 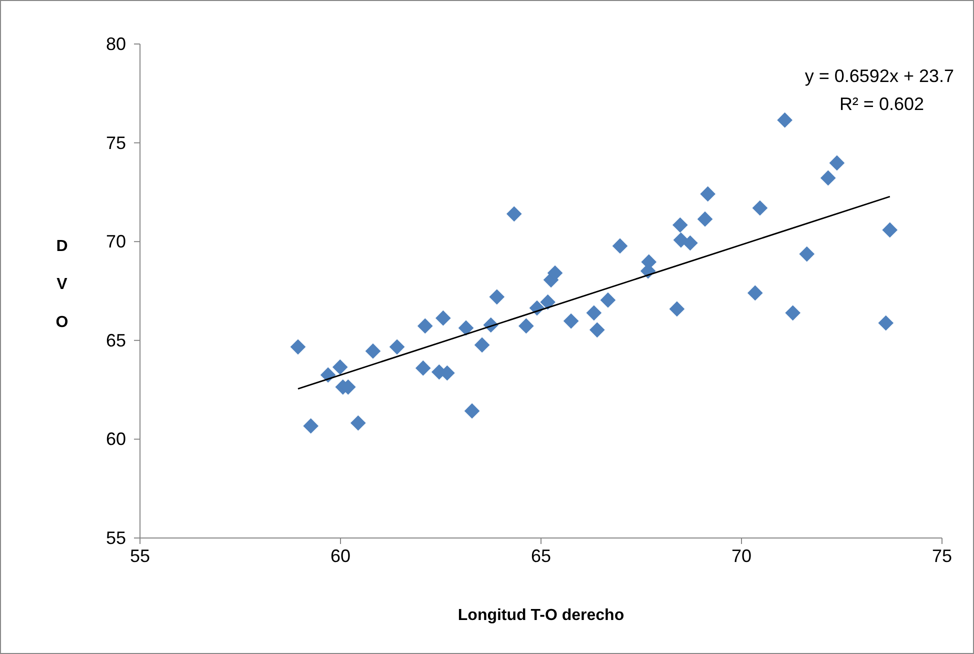 What do you see at coordinates (541, 556) in the screenshot?
I see `x-tick-label: 65` at bounding box center [541, 556].